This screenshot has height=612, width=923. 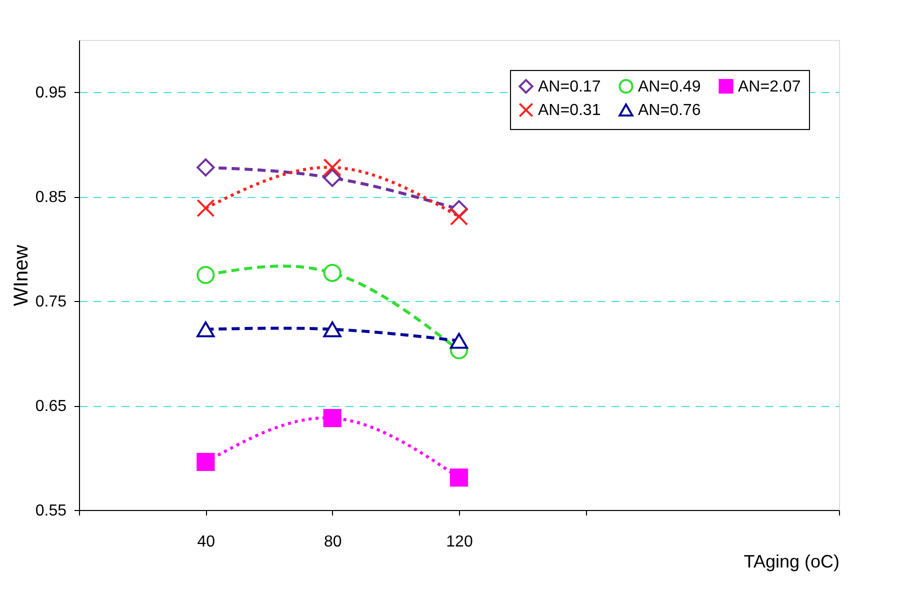 What do you see at coordinates (333, 542) in the screenshot?
I see `x-tick-label: 80` at bounding box center [333, 542].